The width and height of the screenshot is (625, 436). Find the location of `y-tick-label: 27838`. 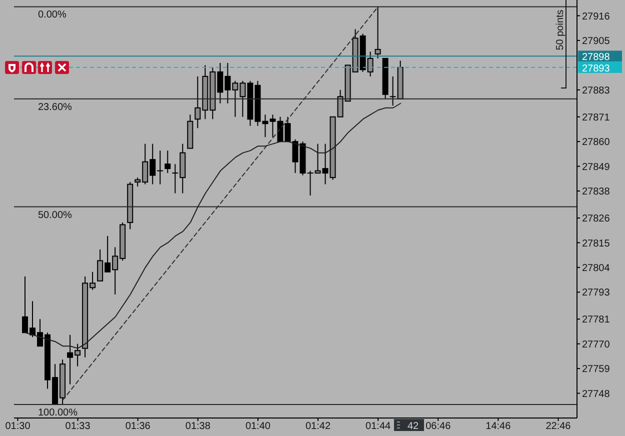

y-tick-label: 27838 is located at coordinates (596, 192).